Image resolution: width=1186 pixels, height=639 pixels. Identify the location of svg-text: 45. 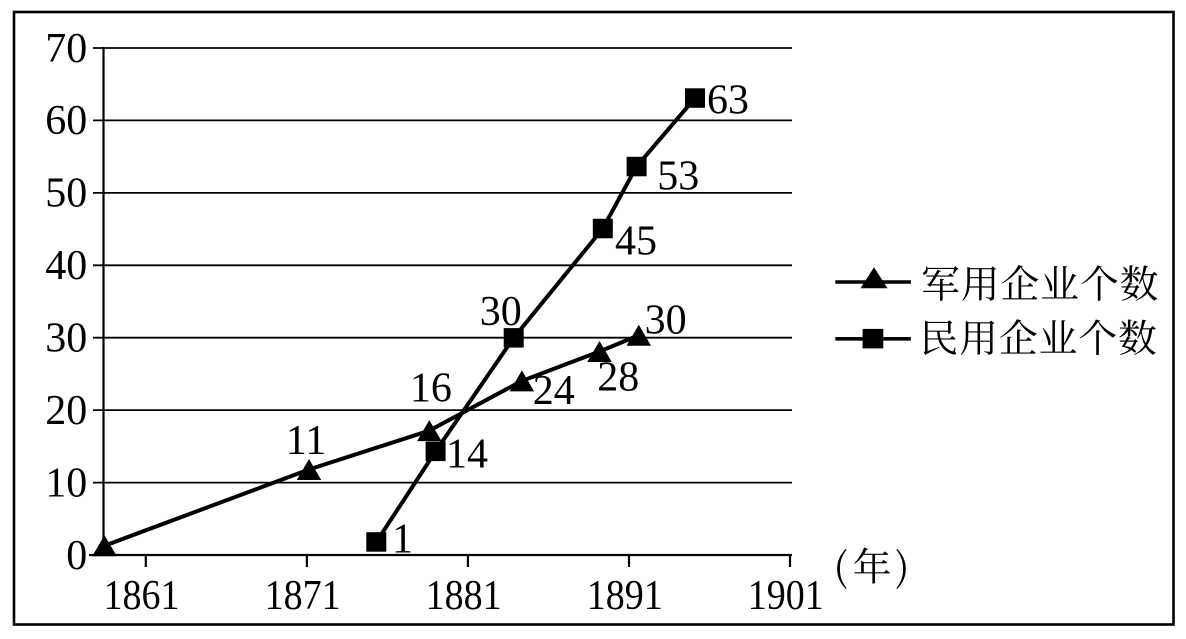
(636, 242).